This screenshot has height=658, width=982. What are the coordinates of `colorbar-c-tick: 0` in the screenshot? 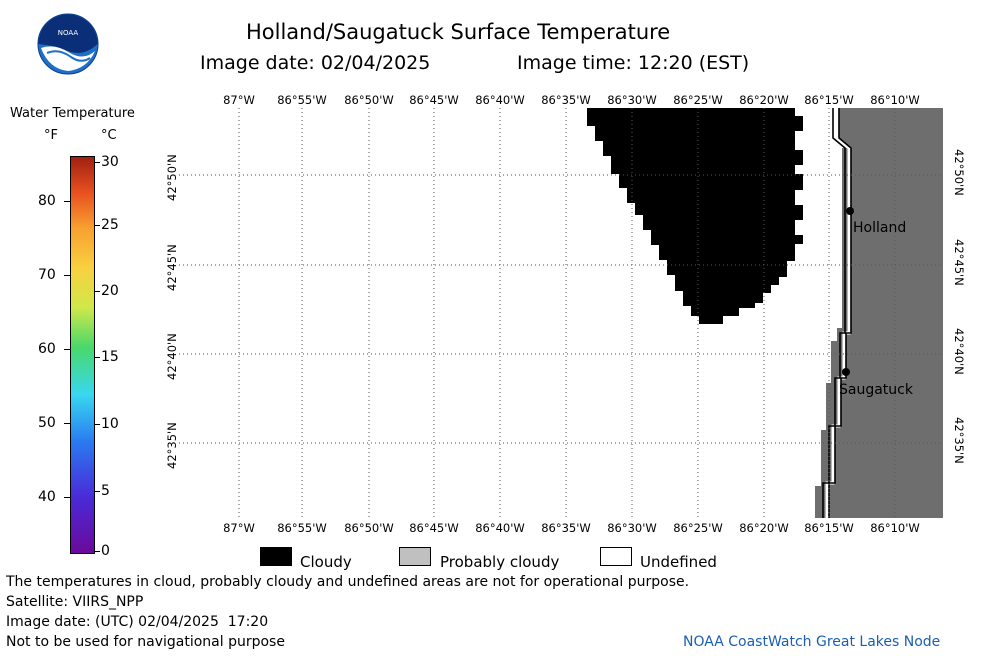 It's located at (105, 551).